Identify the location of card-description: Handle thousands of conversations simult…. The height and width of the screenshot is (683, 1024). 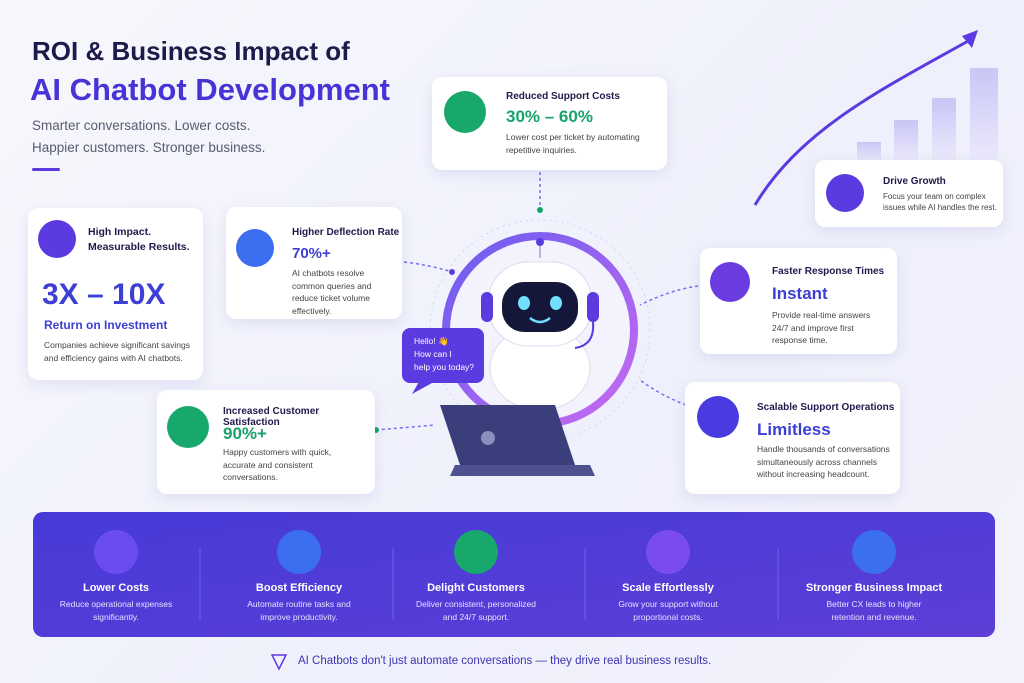
(823, 461).